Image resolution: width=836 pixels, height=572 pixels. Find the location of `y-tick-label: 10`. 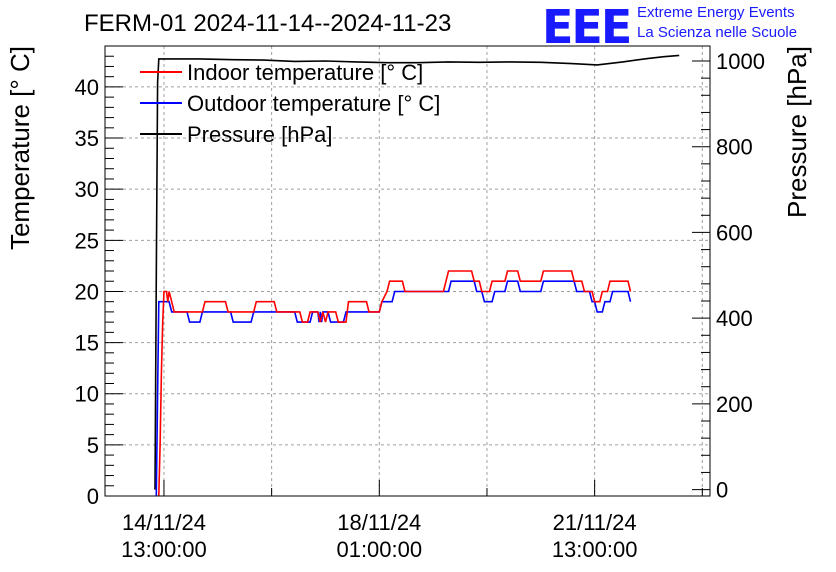

y-tick-label: 10 is located at coordinates (87, 394).